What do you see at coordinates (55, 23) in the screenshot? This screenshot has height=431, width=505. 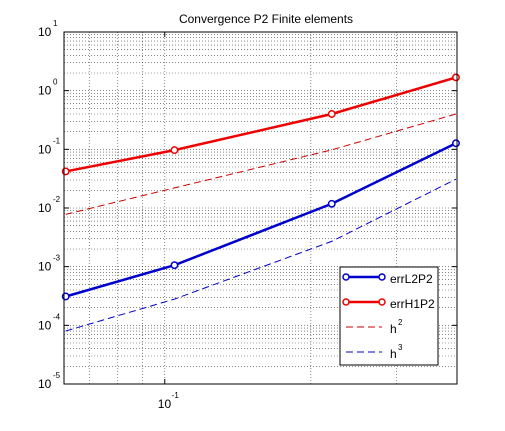 I see `y-tick-label-exponent: 1` at bounding box center [55, 23].